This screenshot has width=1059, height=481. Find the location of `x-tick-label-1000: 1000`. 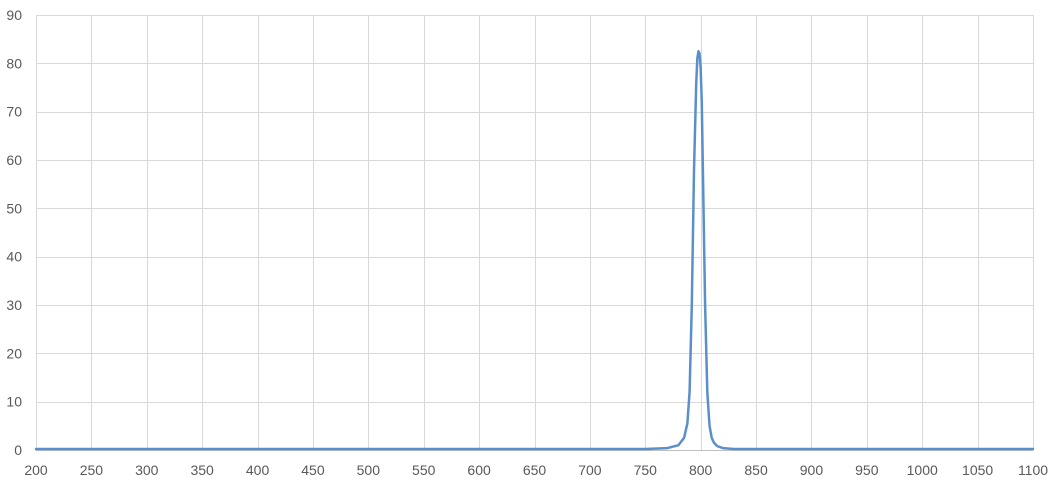

x-tick-label-1000: 1000 is located at coordinates (922, 470).